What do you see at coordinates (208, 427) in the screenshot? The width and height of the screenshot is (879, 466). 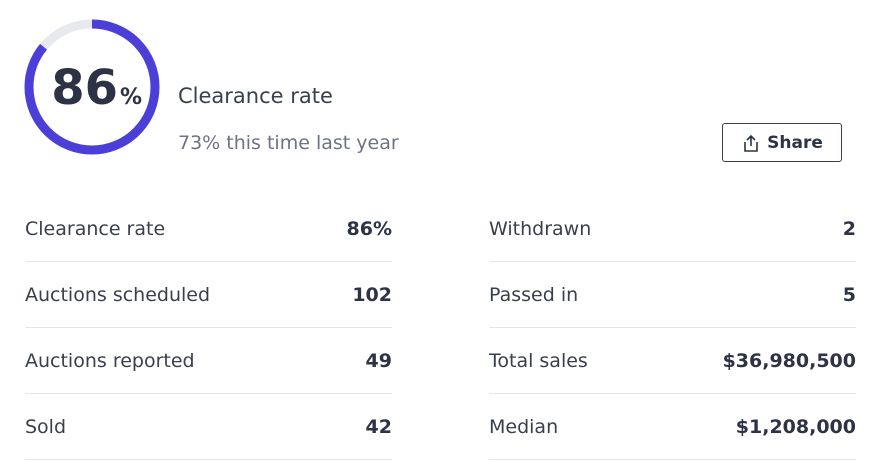 I see `stat-row: Sold 42` at bounding box center [208, 427].